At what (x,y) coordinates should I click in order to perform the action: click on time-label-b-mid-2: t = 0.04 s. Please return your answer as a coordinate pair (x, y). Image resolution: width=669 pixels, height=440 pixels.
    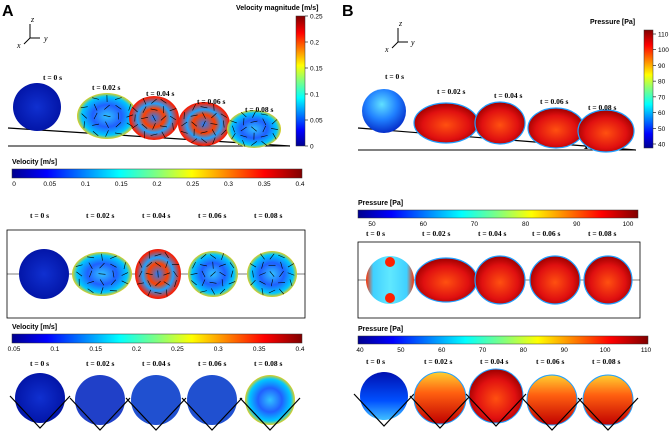
    Looking at the image, I should click on (492, 233).